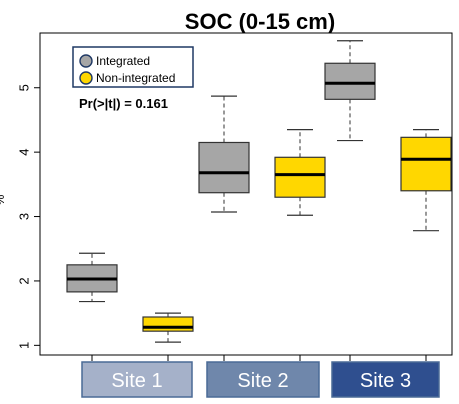 This screenshot has width=459, height=404. Describe the element at coordinates (23, 280) in the screenshot. I see `y-tick-label: 2` at that location.